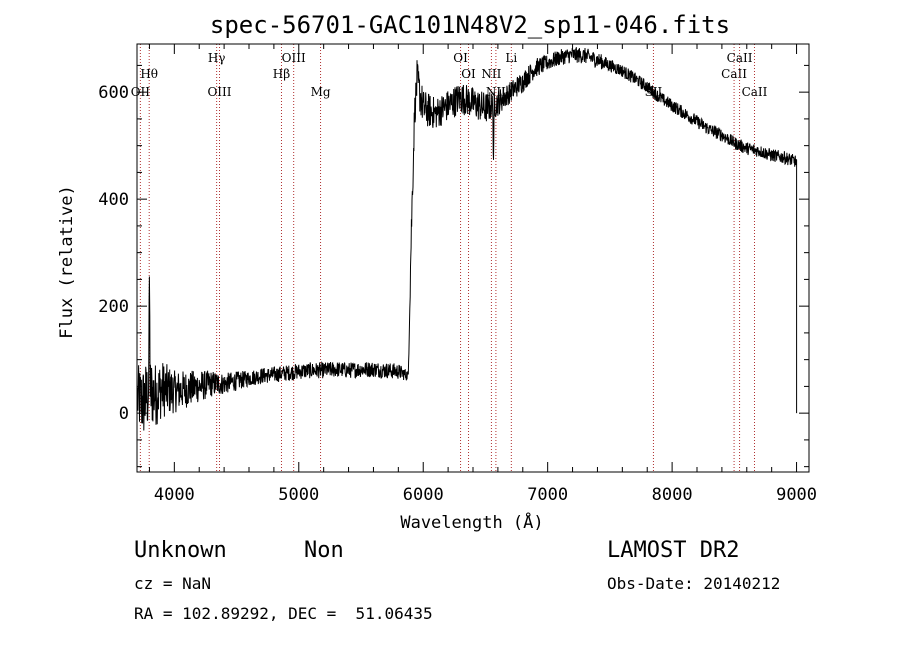  What do you see at coordinates (149, 74) in the screenshot?
I see `line-marker-label: Hθ` at bounding box center [149, 74].